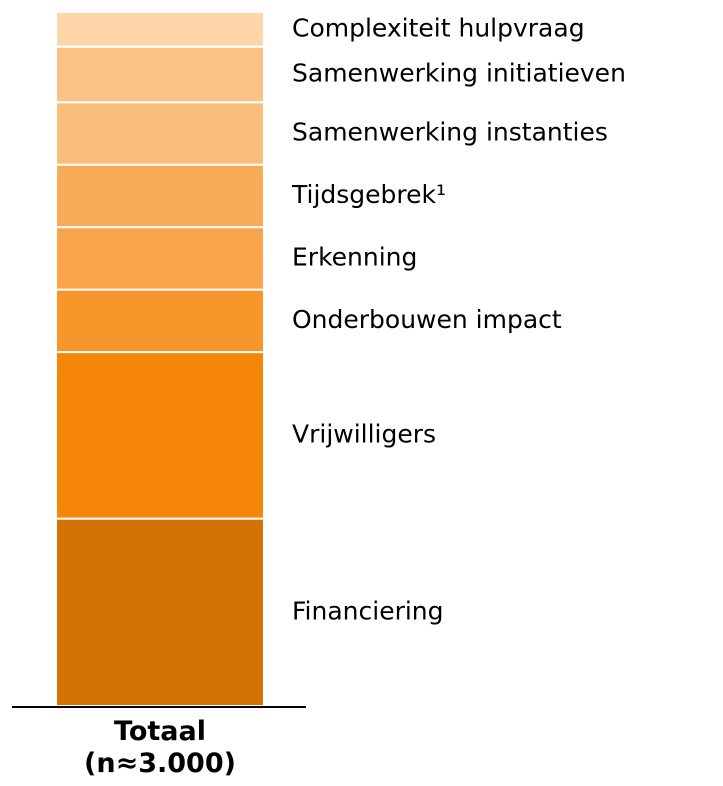  What do you see at coordinates (459, 72) in the screenshot?
I see `segment-label: Samenwerking initiatieven` at bounding box center [459, 72].